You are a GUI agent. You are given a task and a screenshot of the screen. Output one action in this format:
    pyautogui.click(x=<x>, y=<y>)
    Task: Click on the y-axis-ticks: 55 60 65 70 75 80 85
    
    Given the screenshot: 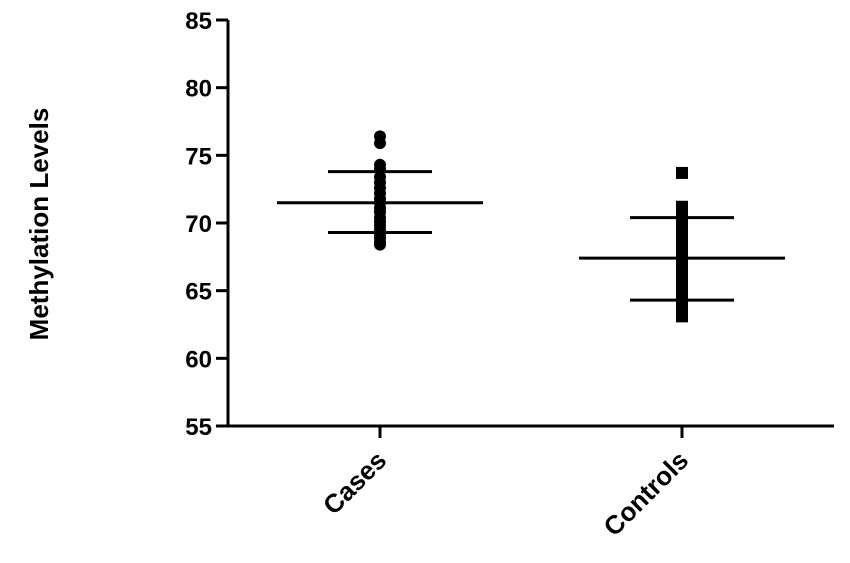 What is the action you would take?
    pyautogui.click(x=206, y=224)
    